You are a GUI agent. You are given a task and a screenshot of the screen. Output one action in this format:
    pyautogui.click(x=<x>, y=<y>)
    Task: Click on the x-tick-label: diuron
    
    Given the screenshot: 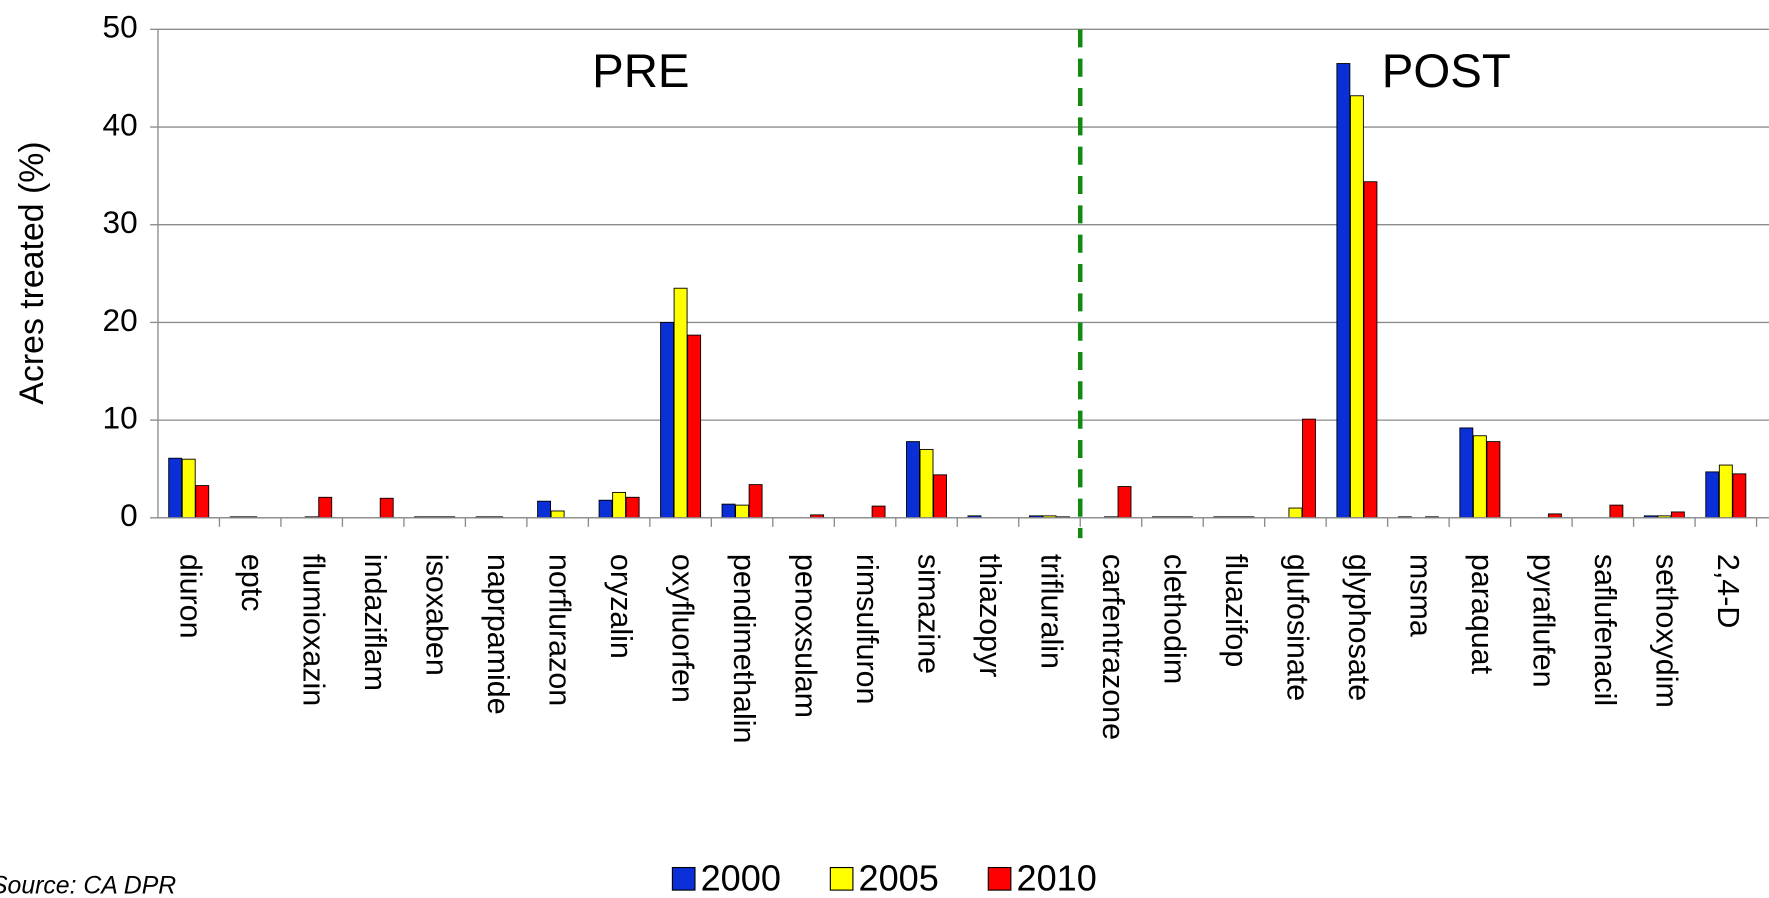 What is the action you would take?
    pyautogui.click(x=191, y=596)
    